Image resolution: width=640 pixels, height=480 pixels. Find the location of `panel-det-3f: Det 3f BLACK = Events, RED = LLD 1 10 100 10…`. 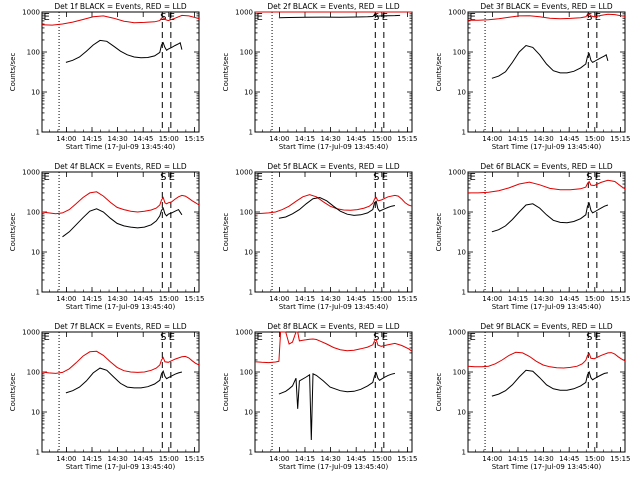

panel-det-3f: Det 3f BLACK = Events, RED = LLD 1 10 100 10… is located at coordinates (532, 76).